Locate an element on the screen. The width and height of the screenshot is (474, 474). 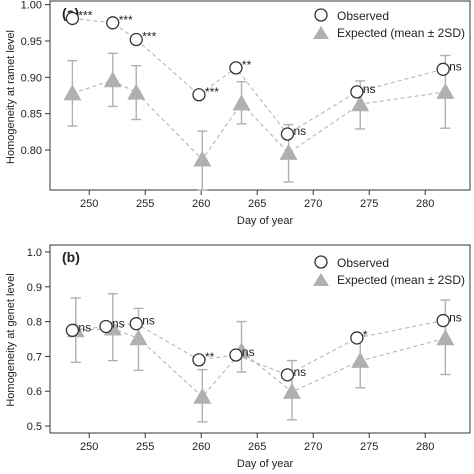
panel-b-expected-markers is located at coordinates (260, 361).